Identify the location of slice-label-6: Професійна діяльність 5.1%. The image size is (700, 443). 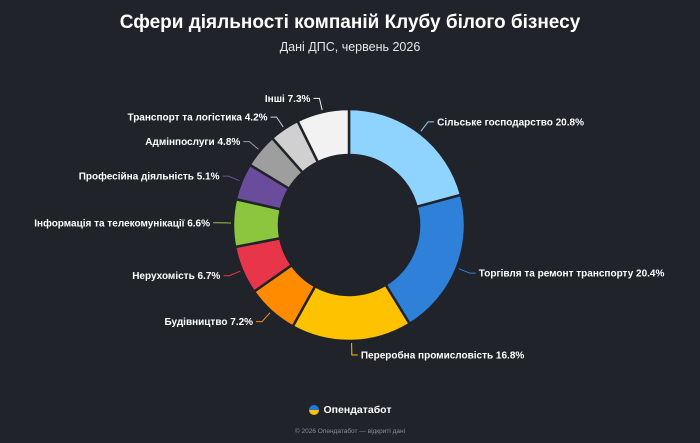
(149, 177).